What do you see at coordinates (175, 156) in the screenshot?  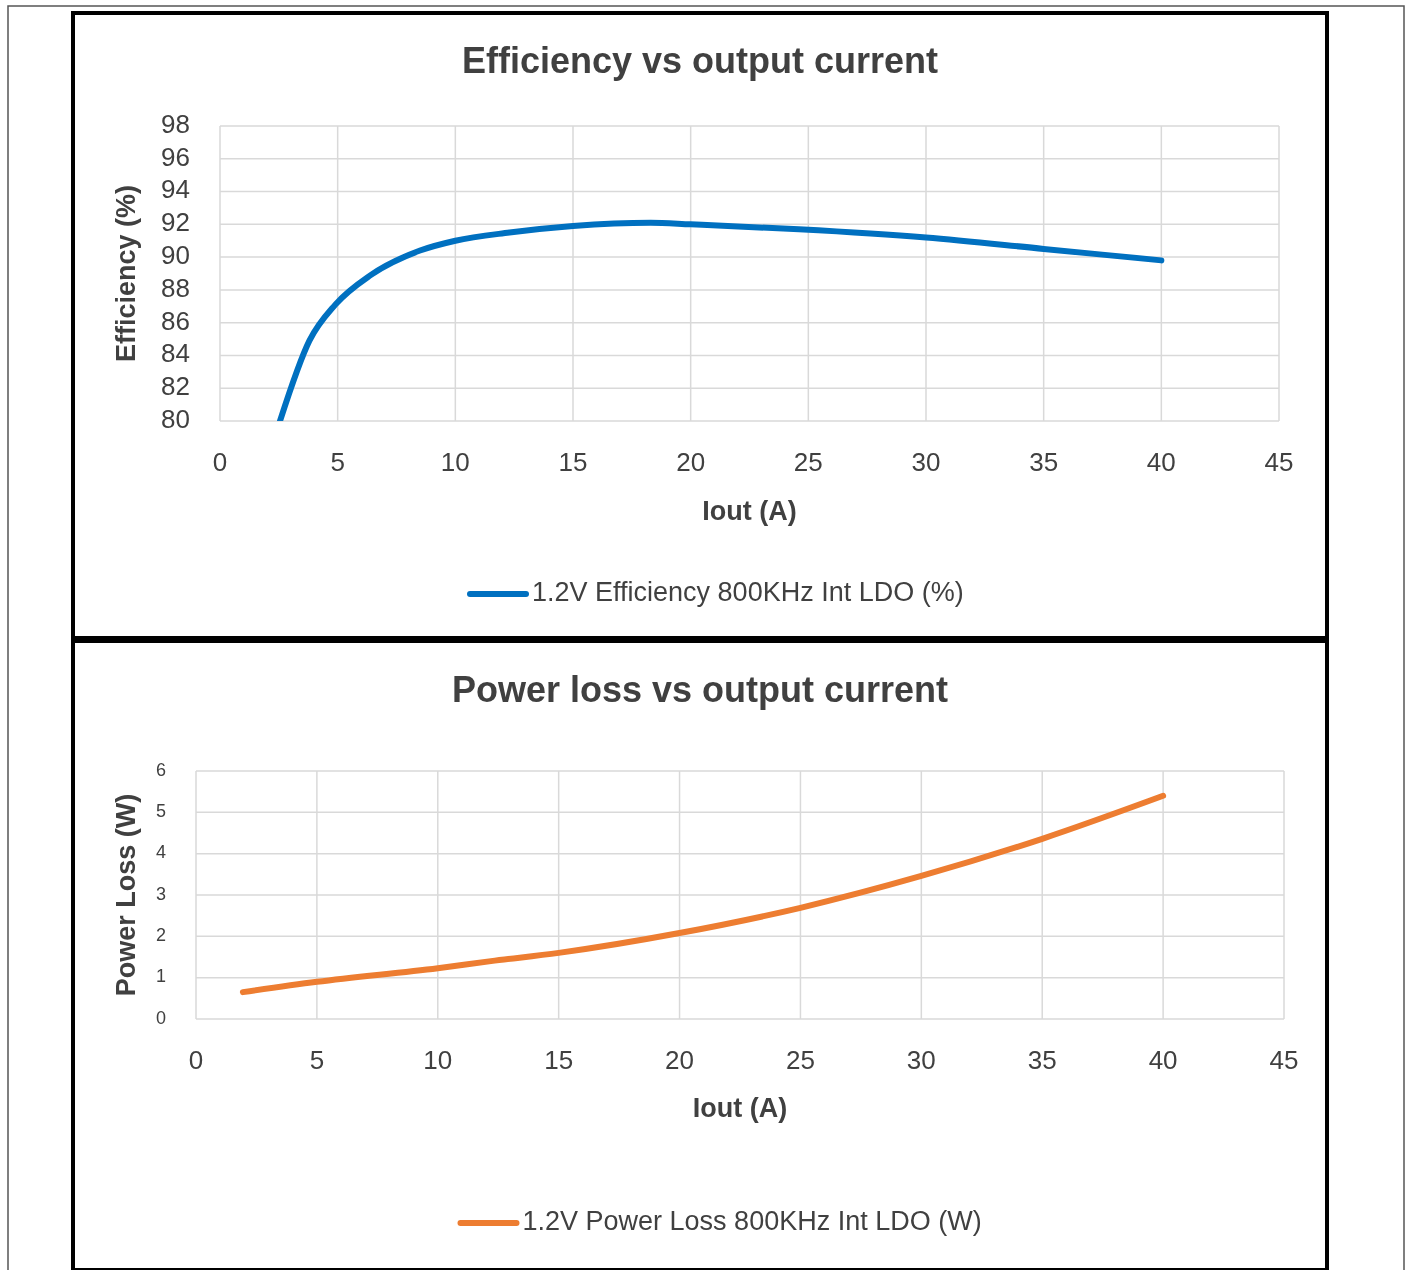 I see `y-tick-label: 96` at bounding box center [175, 156].